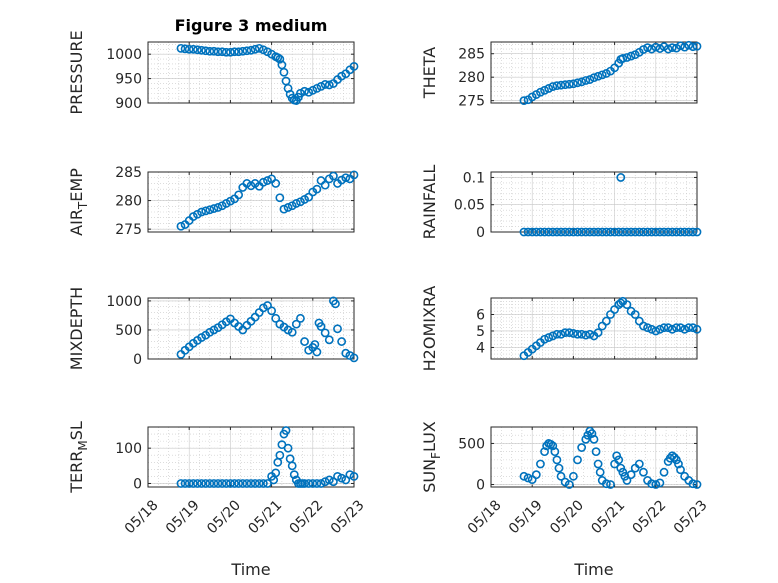  What do you see at coordinates (485, 517) in the screenshot?
I see `x-tick-label: 05/18` at bounding box center [485, 517].